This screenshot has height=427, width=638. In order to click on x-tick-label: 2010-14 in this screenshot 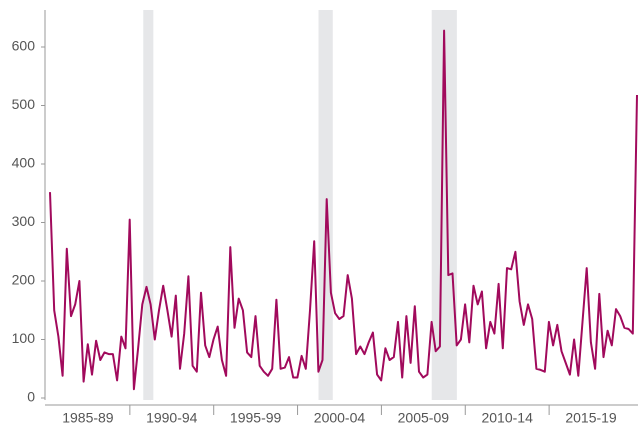, I will do `click(507, 418)`.